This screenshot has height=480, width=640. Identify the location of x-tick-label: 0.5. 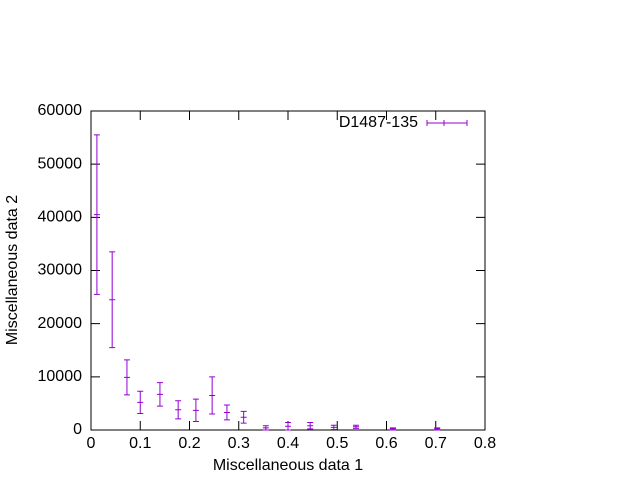
(337, 443).